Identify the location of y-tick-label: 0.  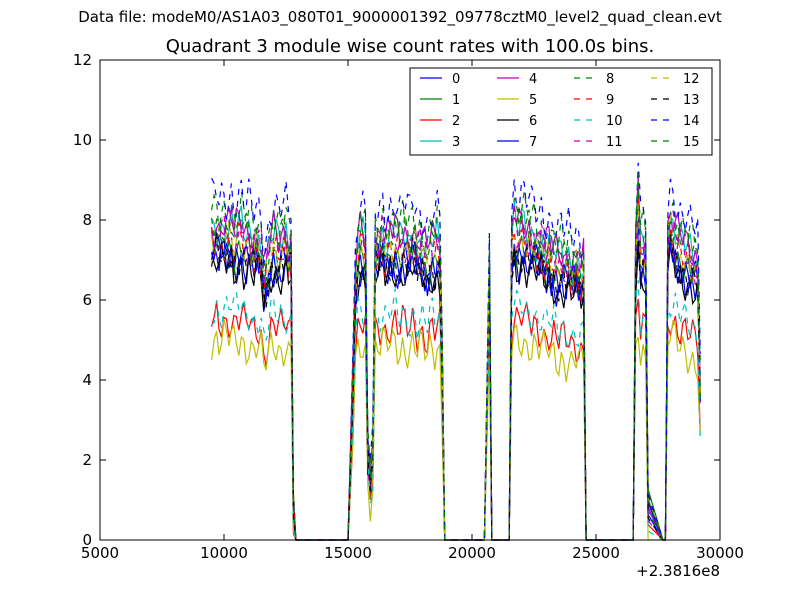
(87, 540).